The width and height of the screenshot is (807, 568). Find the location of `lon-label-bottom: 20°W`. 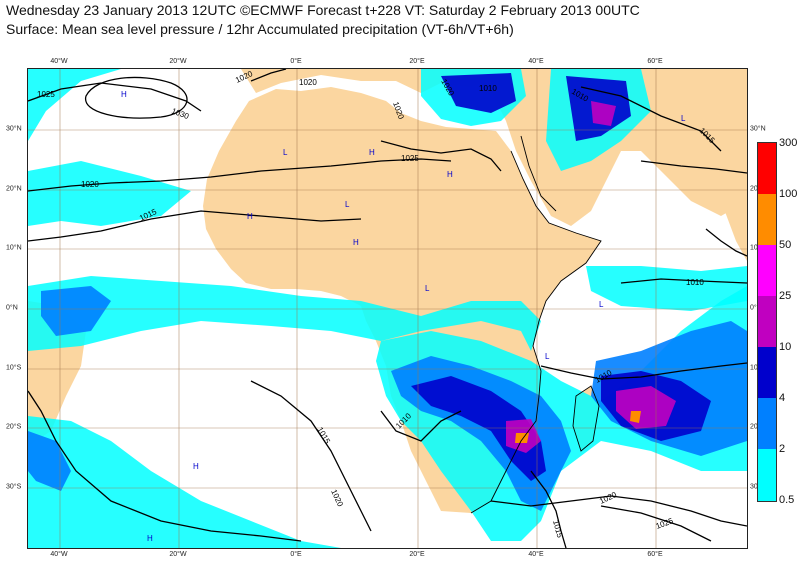

lon-label-bottom: 20°W is located at coordinates (178, 554).